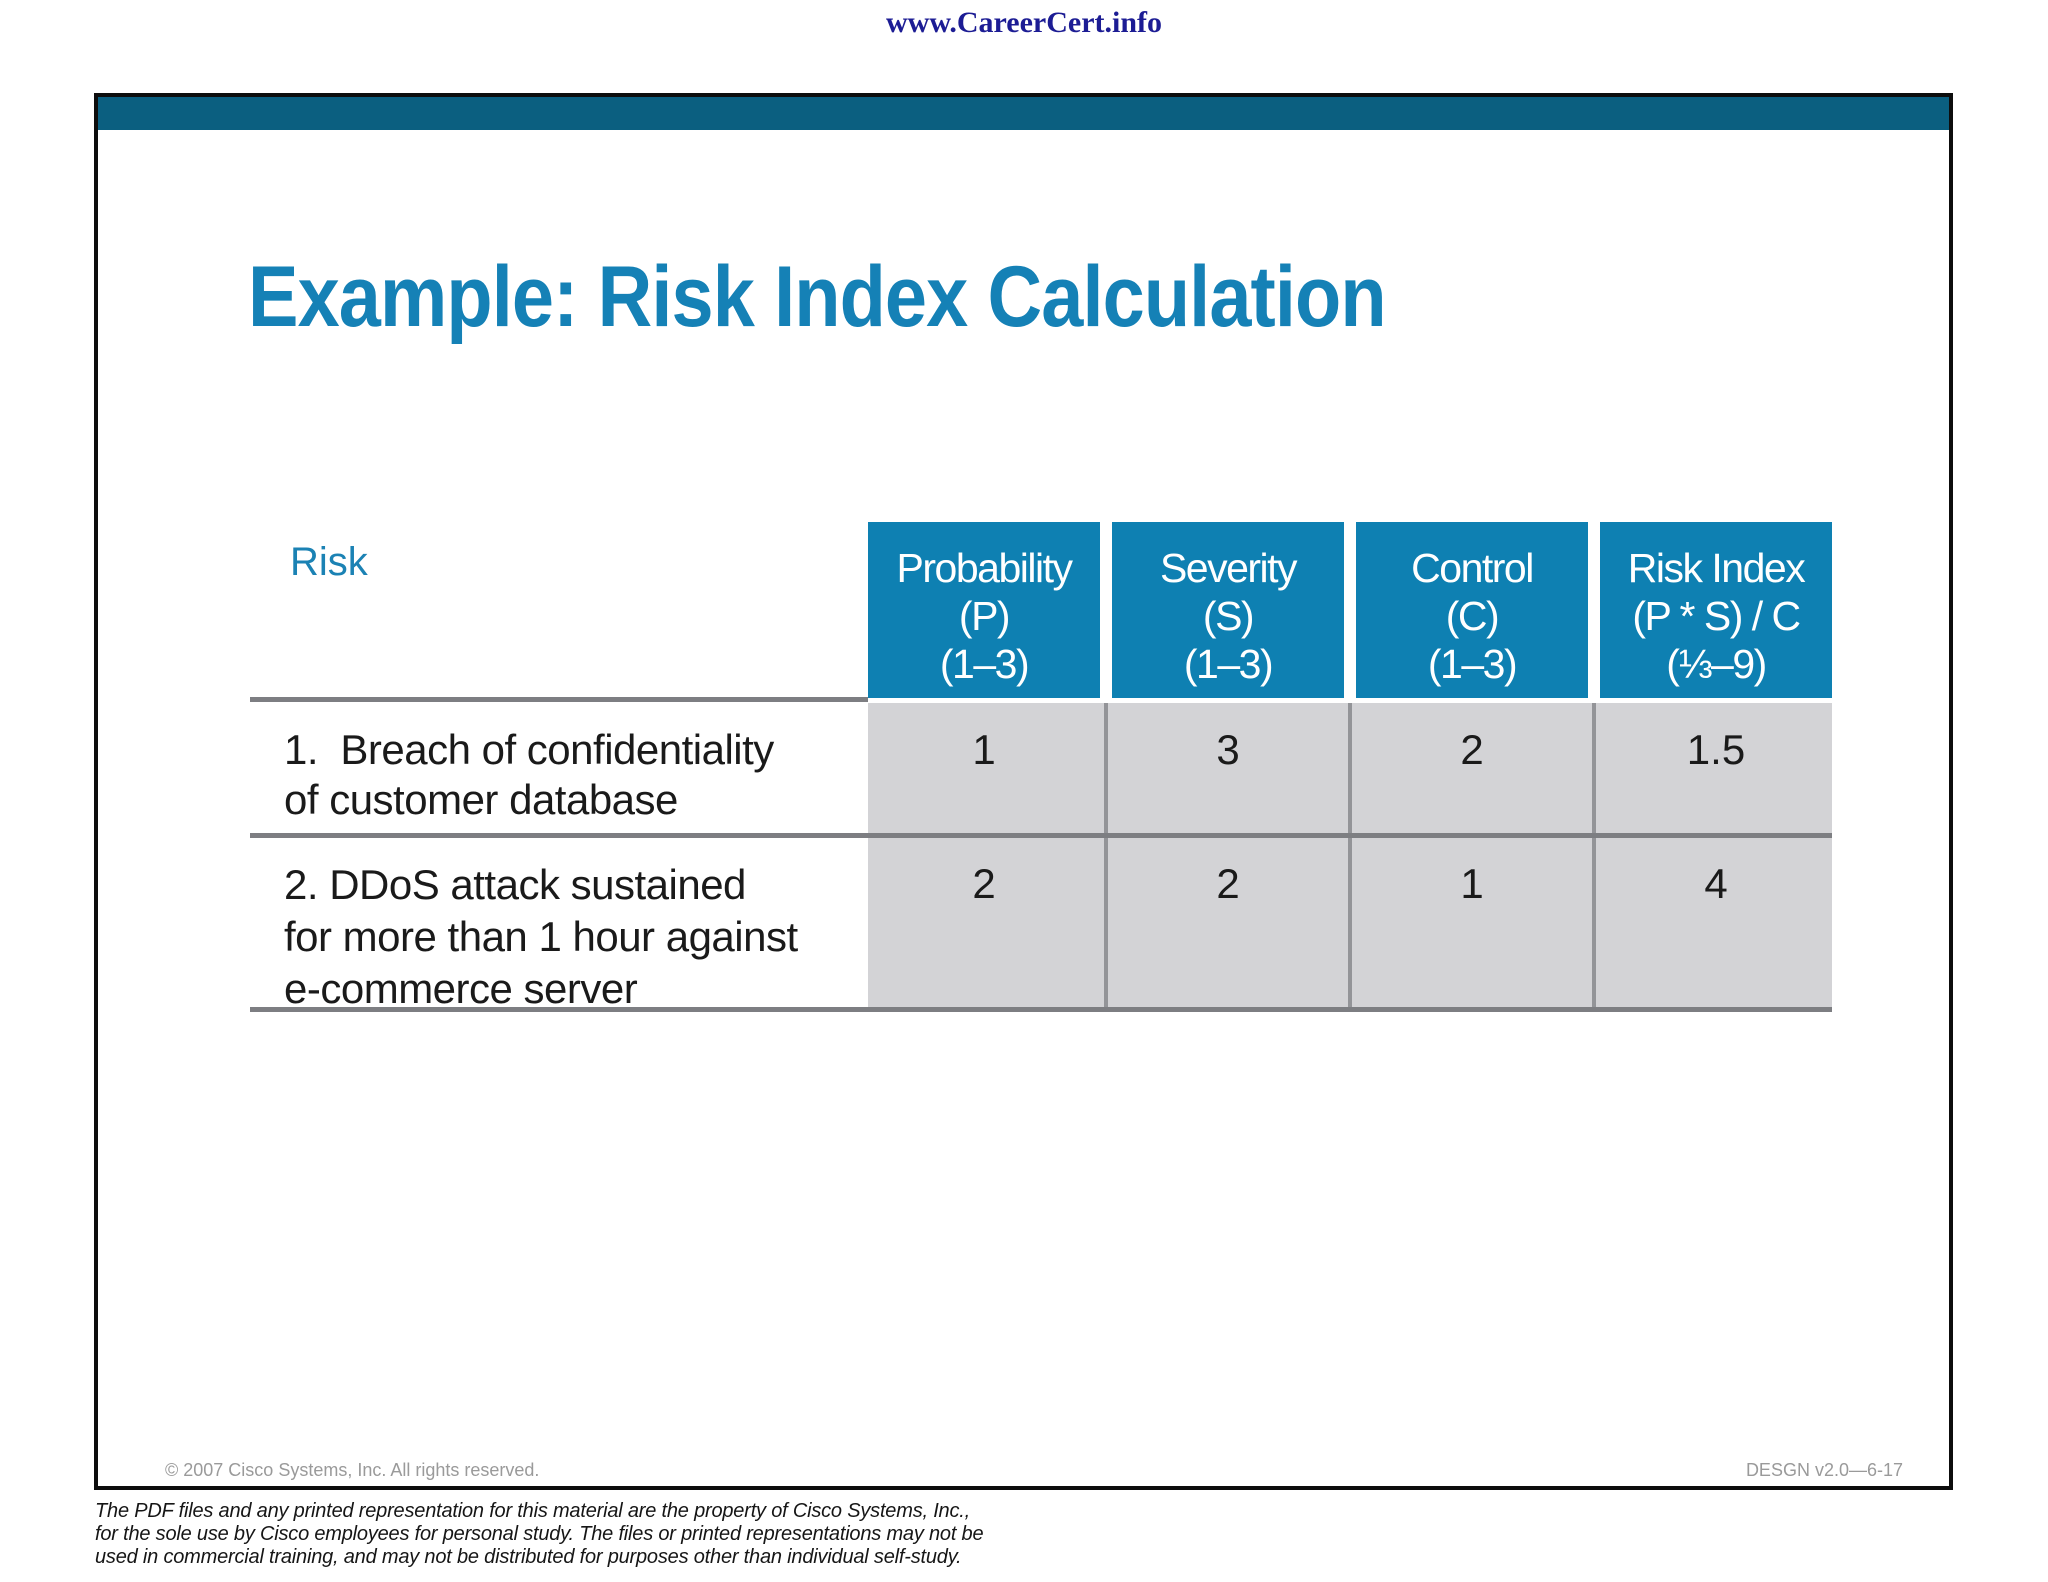 The image size is (2048, 1582). What do you see at coordinates (461, 988) in the screenshot?
I see `risk-text-line: e-commerce server` at bounding box center [461, 988].